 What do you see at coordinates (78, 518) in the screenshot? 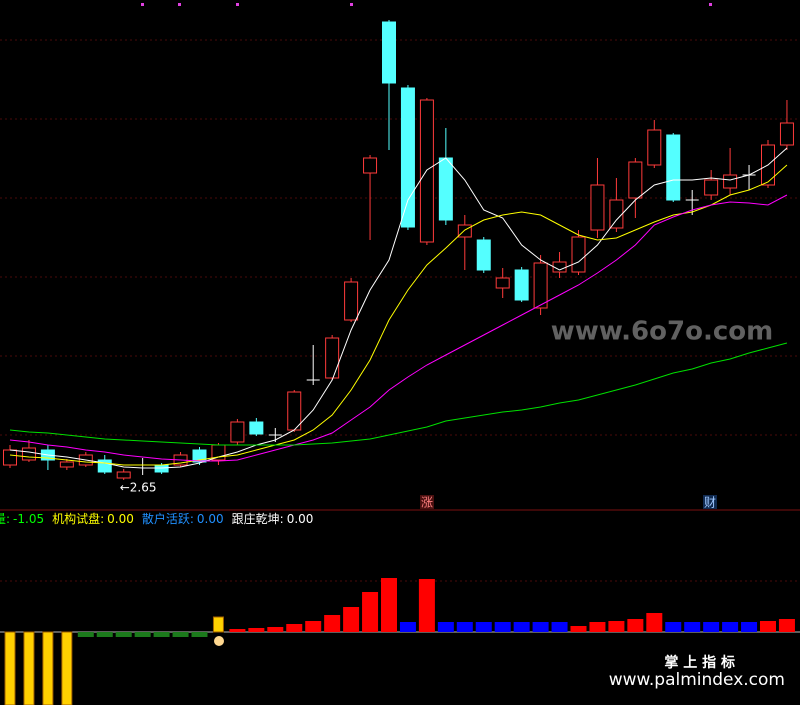
I see `legend-name: 机构试盘:` at bounding box center [78, 518].